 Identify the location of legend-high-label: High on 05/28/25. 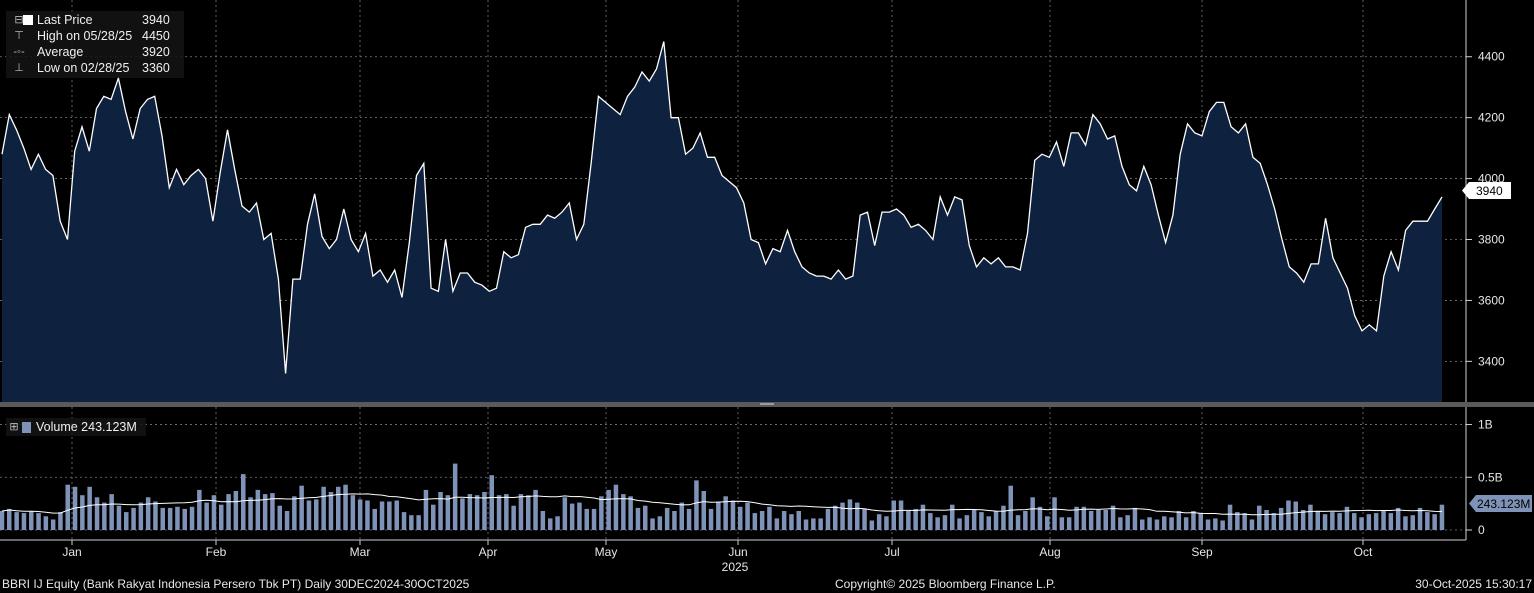
(85, 36).